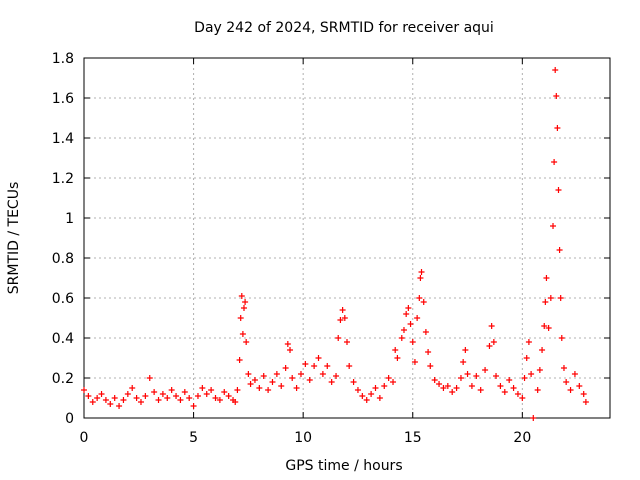  I want to click on y-tick-label: 1.6, so click(63, 99).